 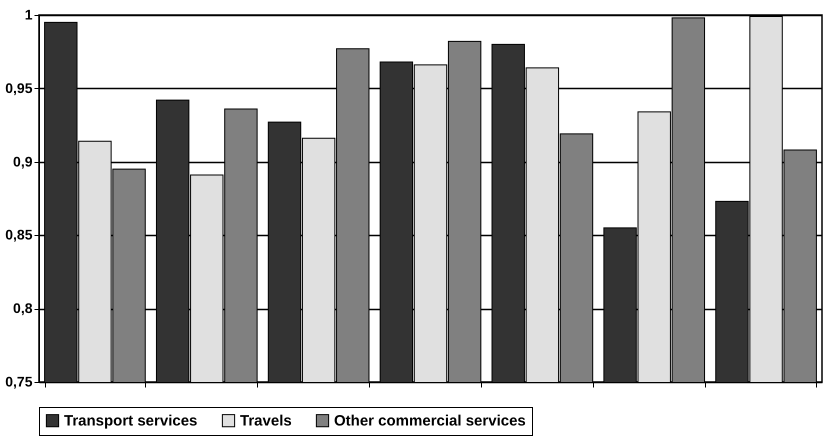 I want to click on legend-label: Transport services, so click(x=131, y=421).